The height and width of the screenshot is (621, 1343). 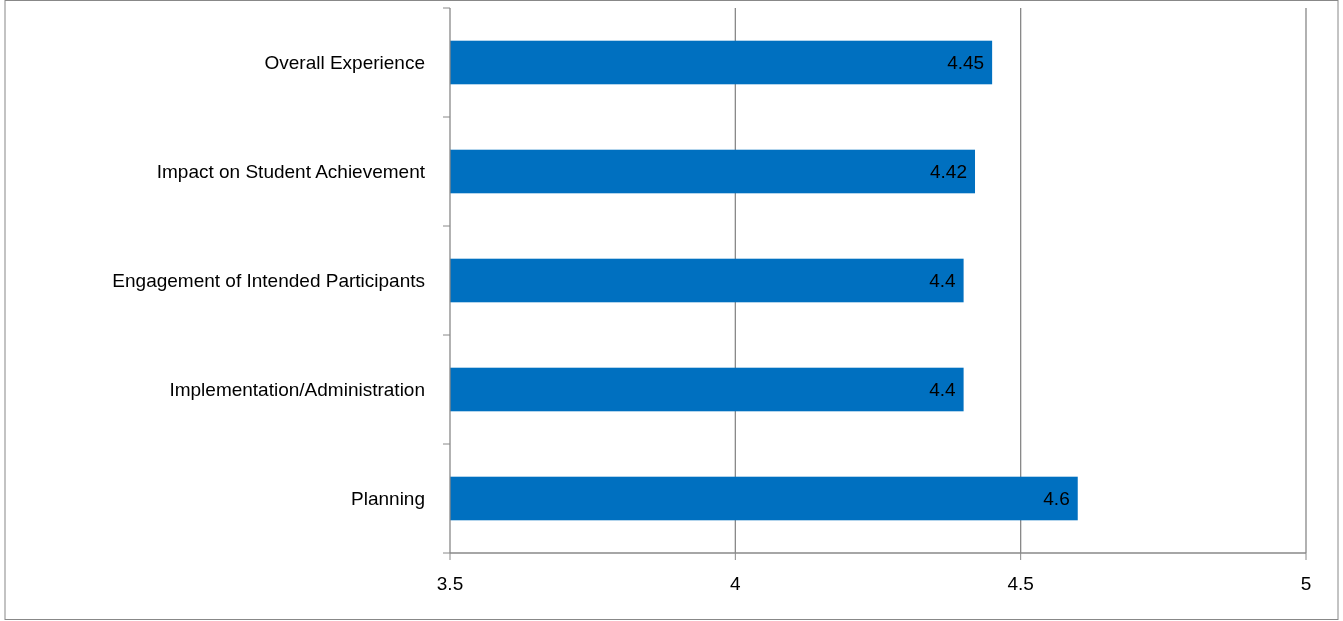 I want to click on x-tick-label: 4, so click(x=736, y=583).